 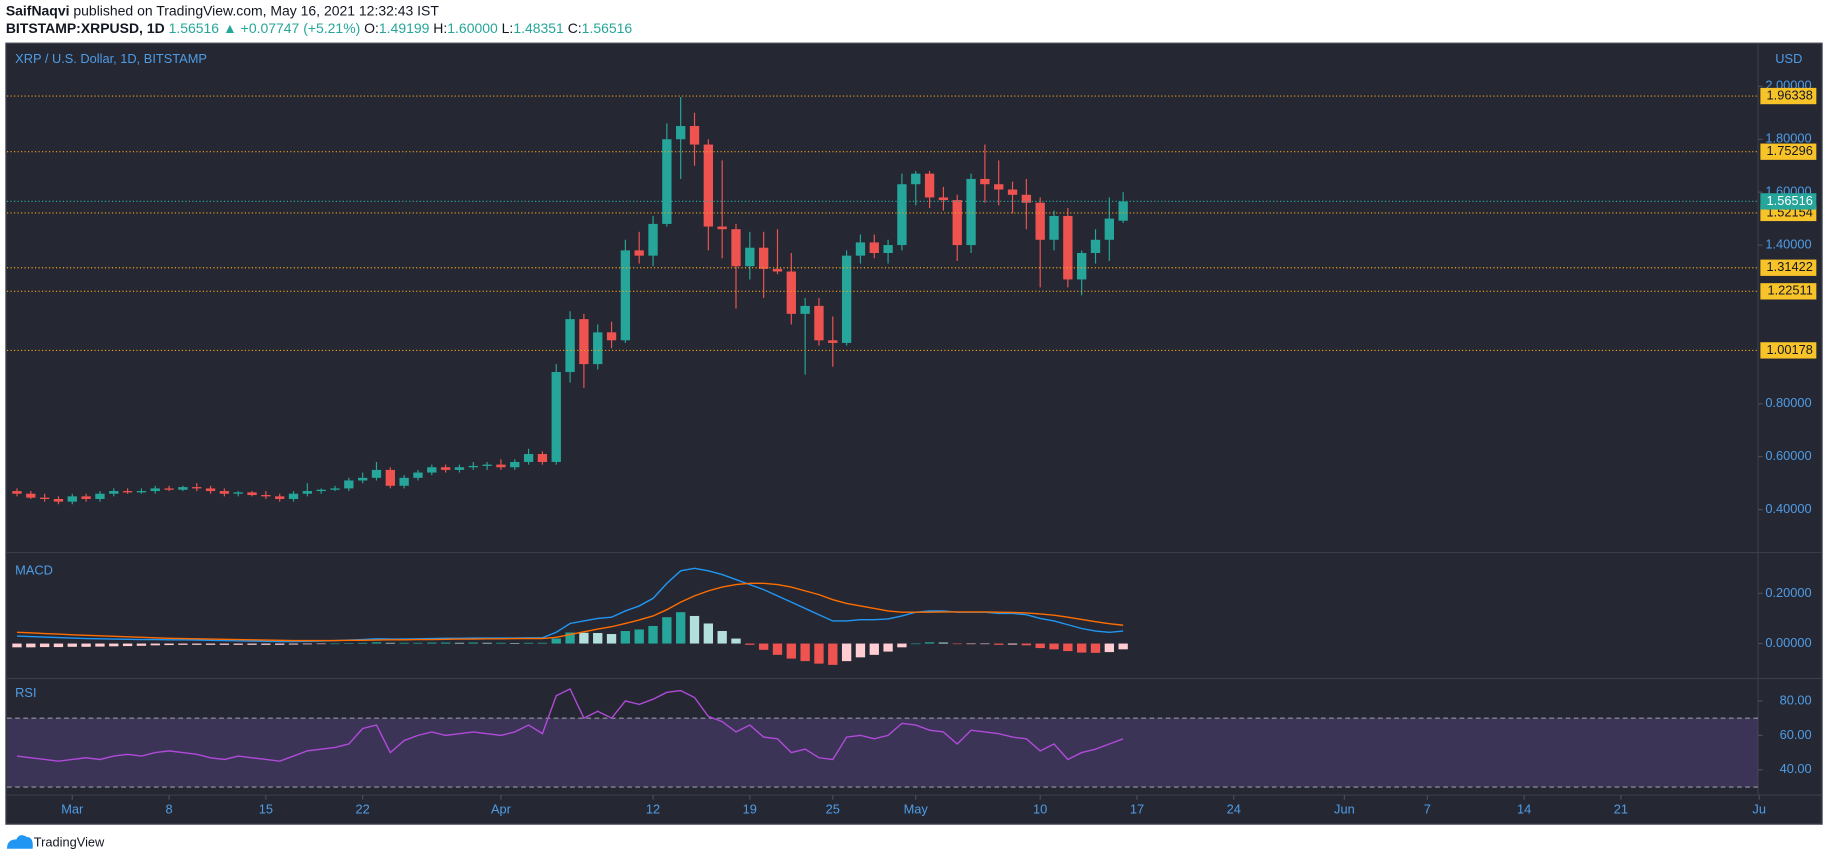 I want to click on pane-title: MACD, so click(x=34, y=570).